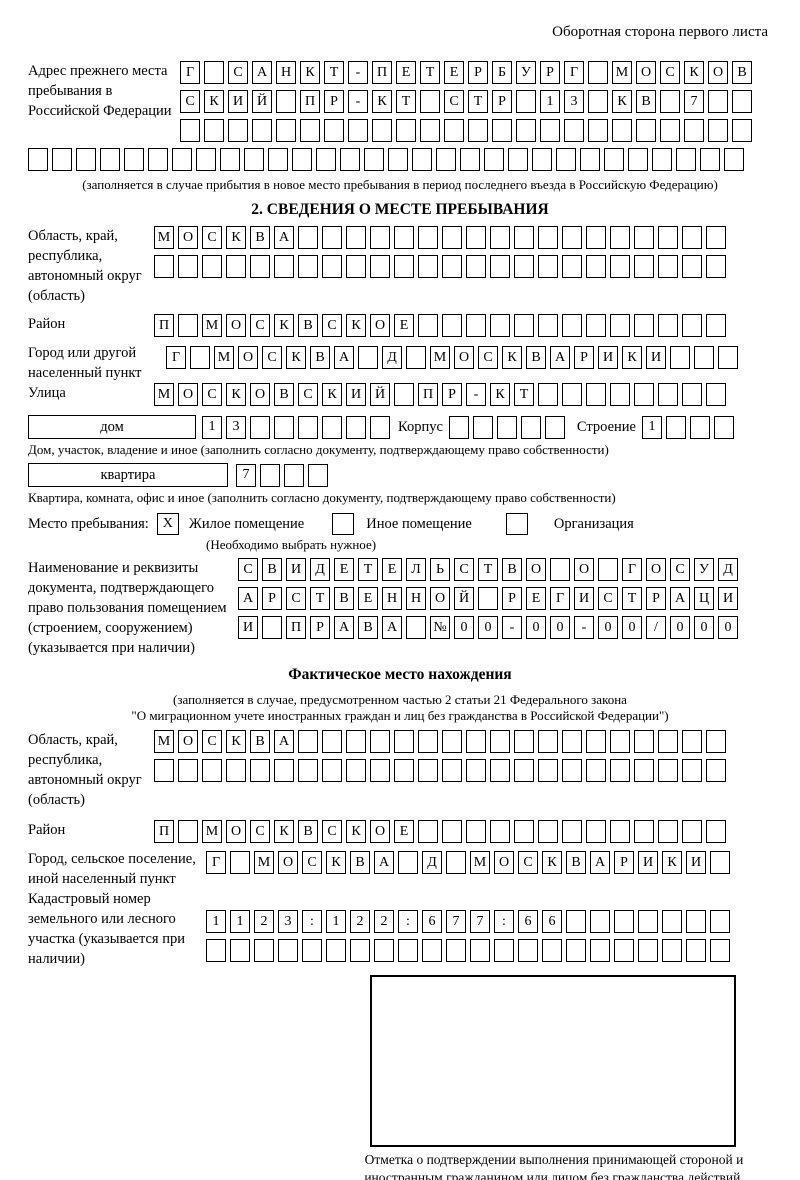 Image resolution: width=800 pixels, height=1180 pixels. What do you see at coordinates (560, 598) in the screenshot?
I see `char-box: Г` at bounding box center [560, 598].